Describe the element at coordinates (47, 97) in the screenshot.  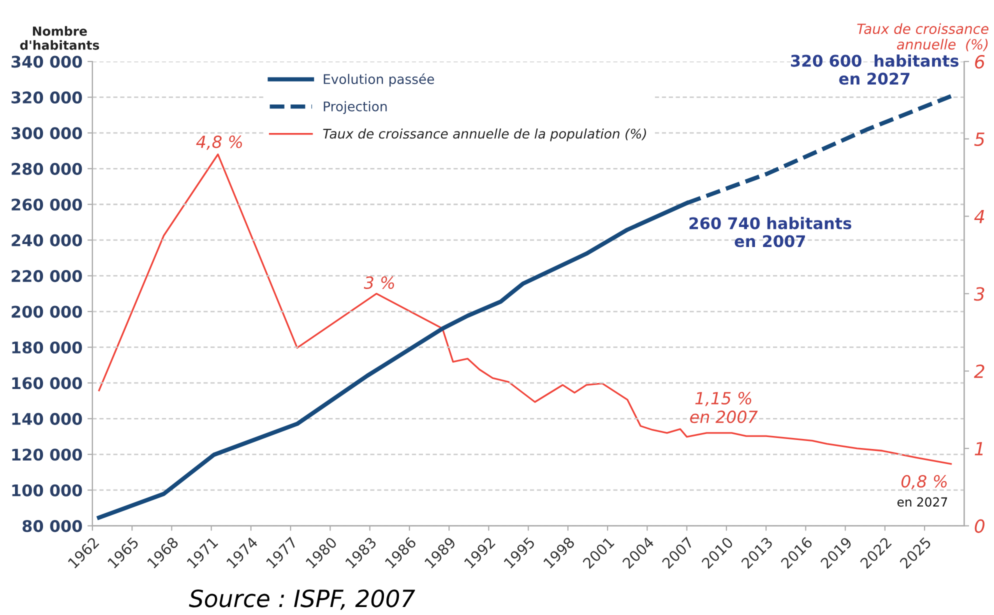
I see `y-tick-label: 320 000` at that location.